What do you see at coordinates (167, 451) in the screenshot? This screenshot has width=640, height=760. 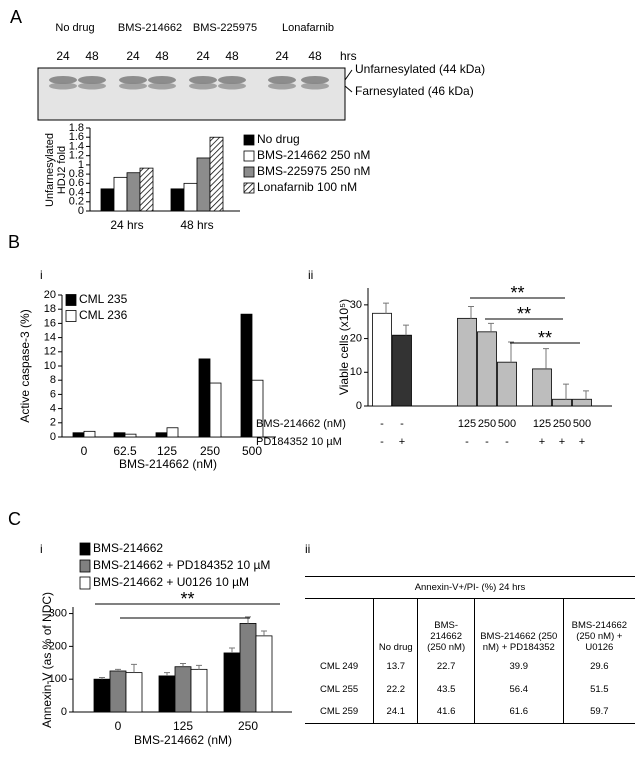 I see `x-tick-label: 125` at bounding box center [167, 451].